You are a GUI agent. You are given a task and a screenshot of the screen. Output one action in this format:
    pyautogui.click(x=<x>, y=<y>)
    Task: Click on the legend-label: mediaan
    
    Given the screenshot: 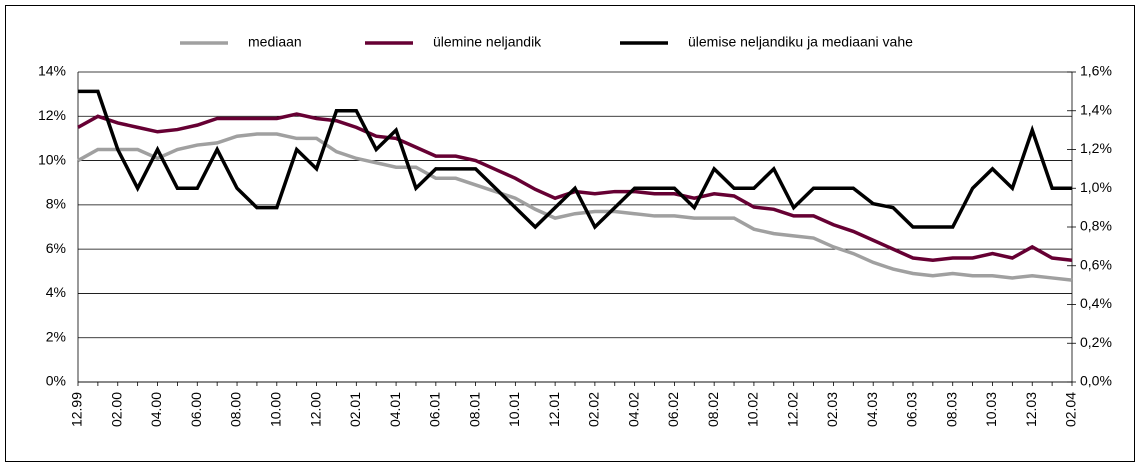 What is the action you would take?
    pyautogui.click(x=275, y=42)
    